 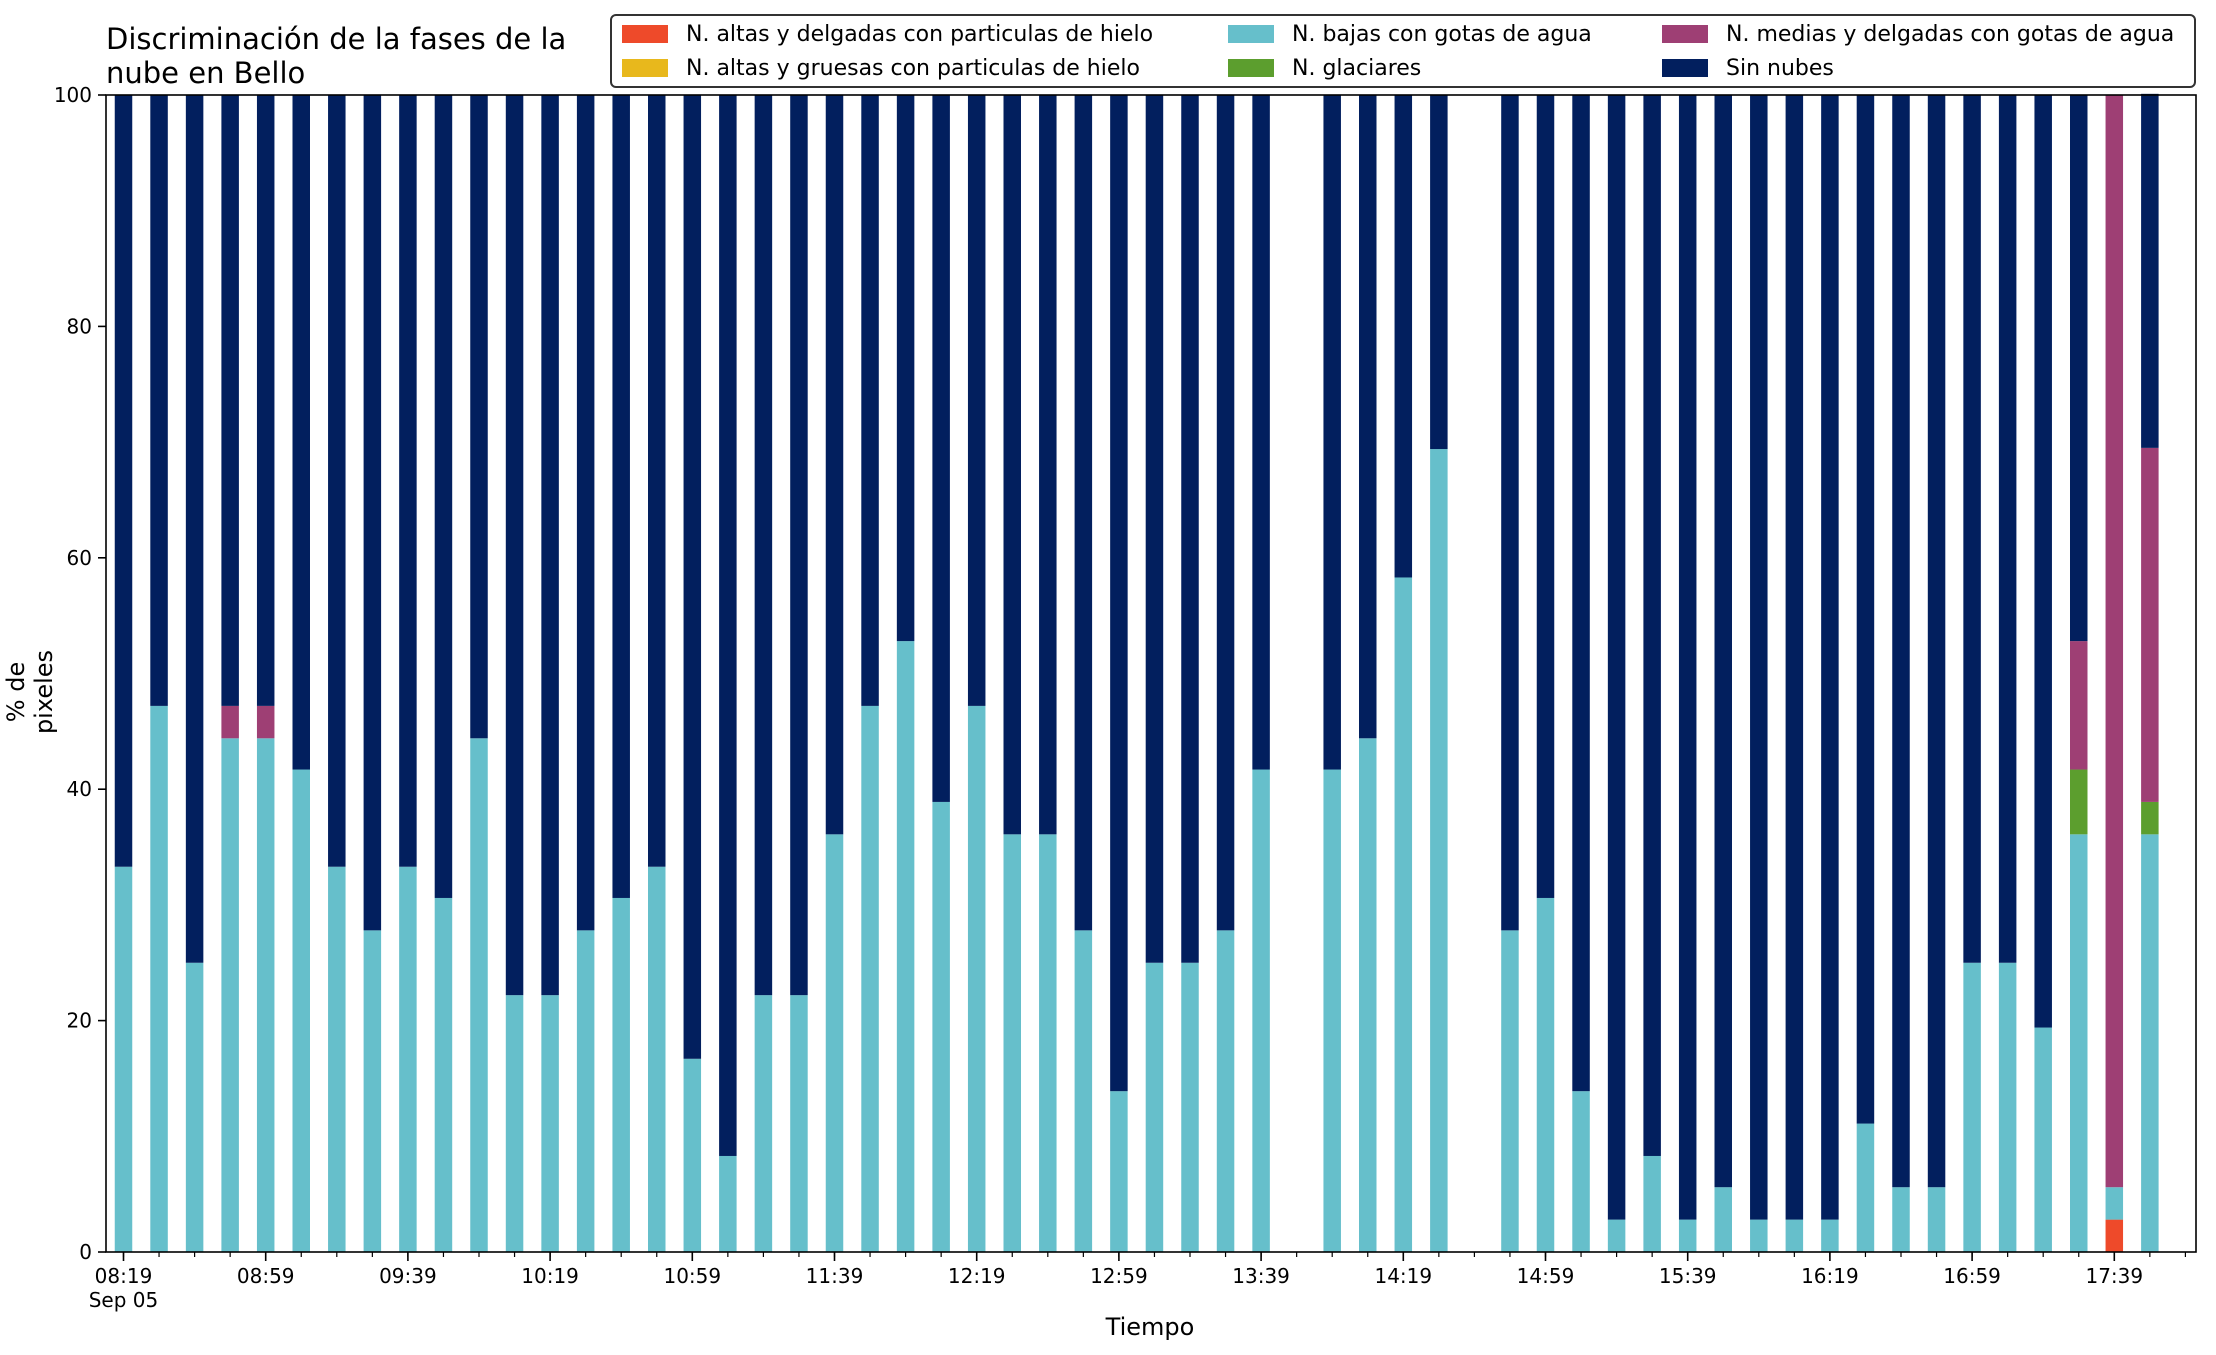 What do you see at coordinates (79, 326) in the screenshot?
I see `y-tick-label: 80` at bounding box center [79, 326].